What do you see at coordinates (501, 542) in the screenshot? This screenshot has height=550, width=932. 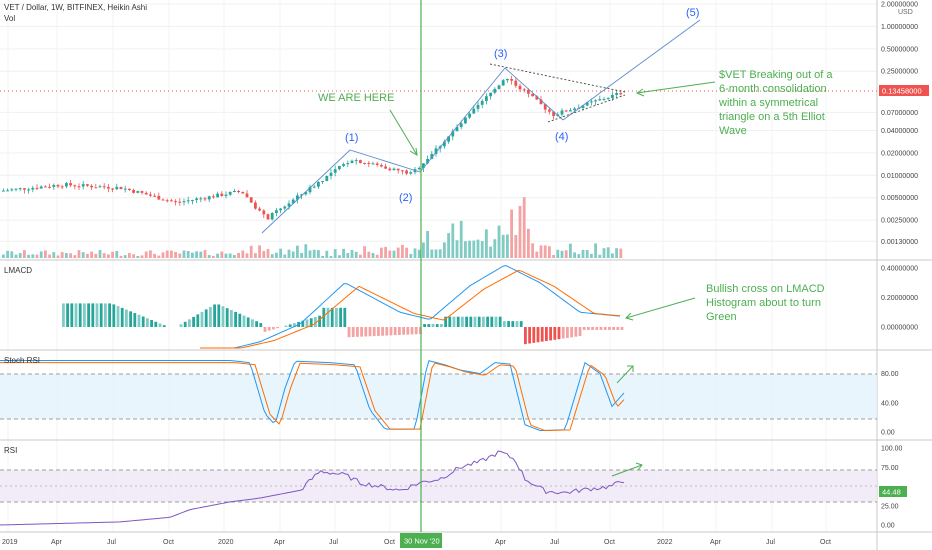 I see `time-tick-label: Apr` at bounding box center [501, 542].